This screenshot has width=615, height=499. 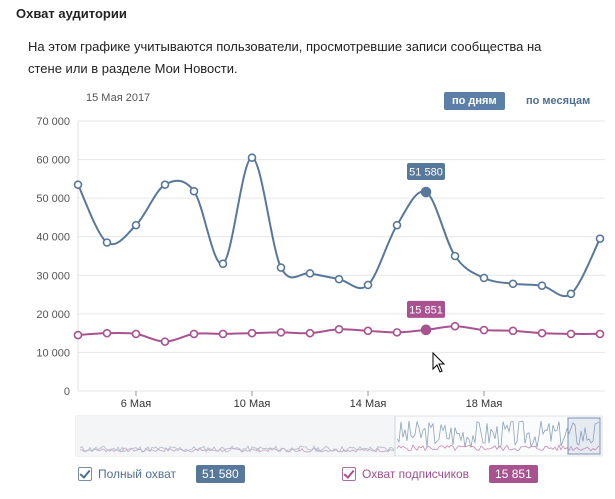 I want to click on tooltip-label: 15 851, so click(x=426, y=310).